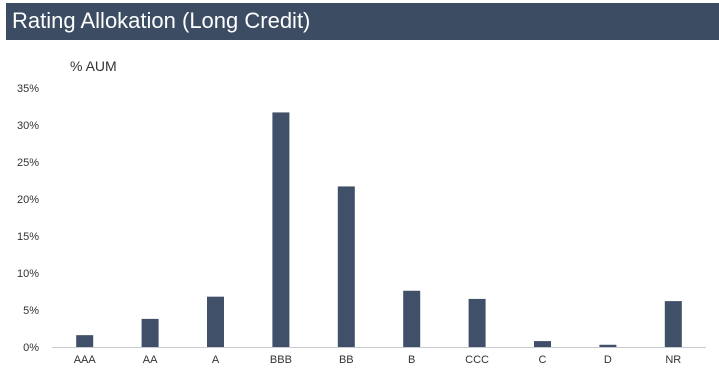 Image resolution: width=719 pixels, height=377 pixels. What do you see at coordinates (362, 21) in the screenshot?
I see `title-bar: Rating Allokation (Long Credit)` at bounding box center [362, 21].